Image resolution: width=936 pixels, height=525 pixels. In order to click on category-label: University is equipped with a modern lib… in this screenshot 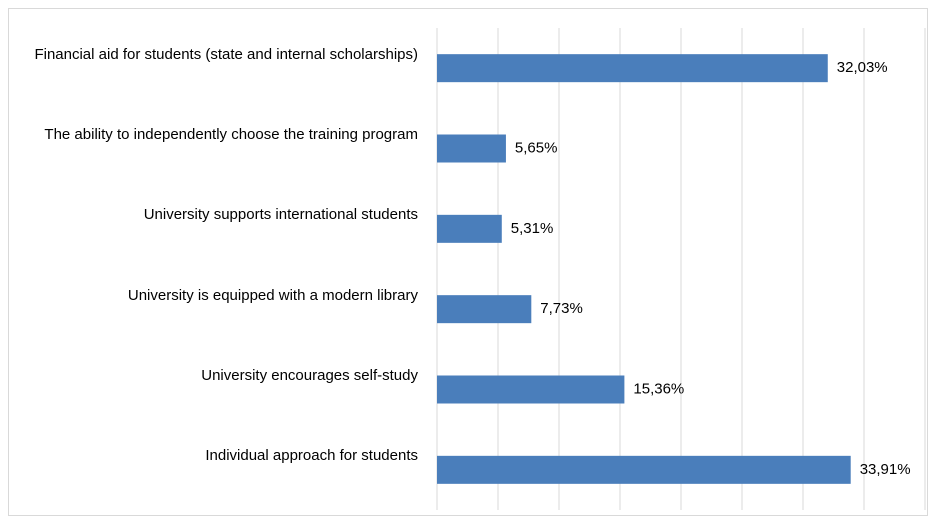, I will do `click(218, 295)`.